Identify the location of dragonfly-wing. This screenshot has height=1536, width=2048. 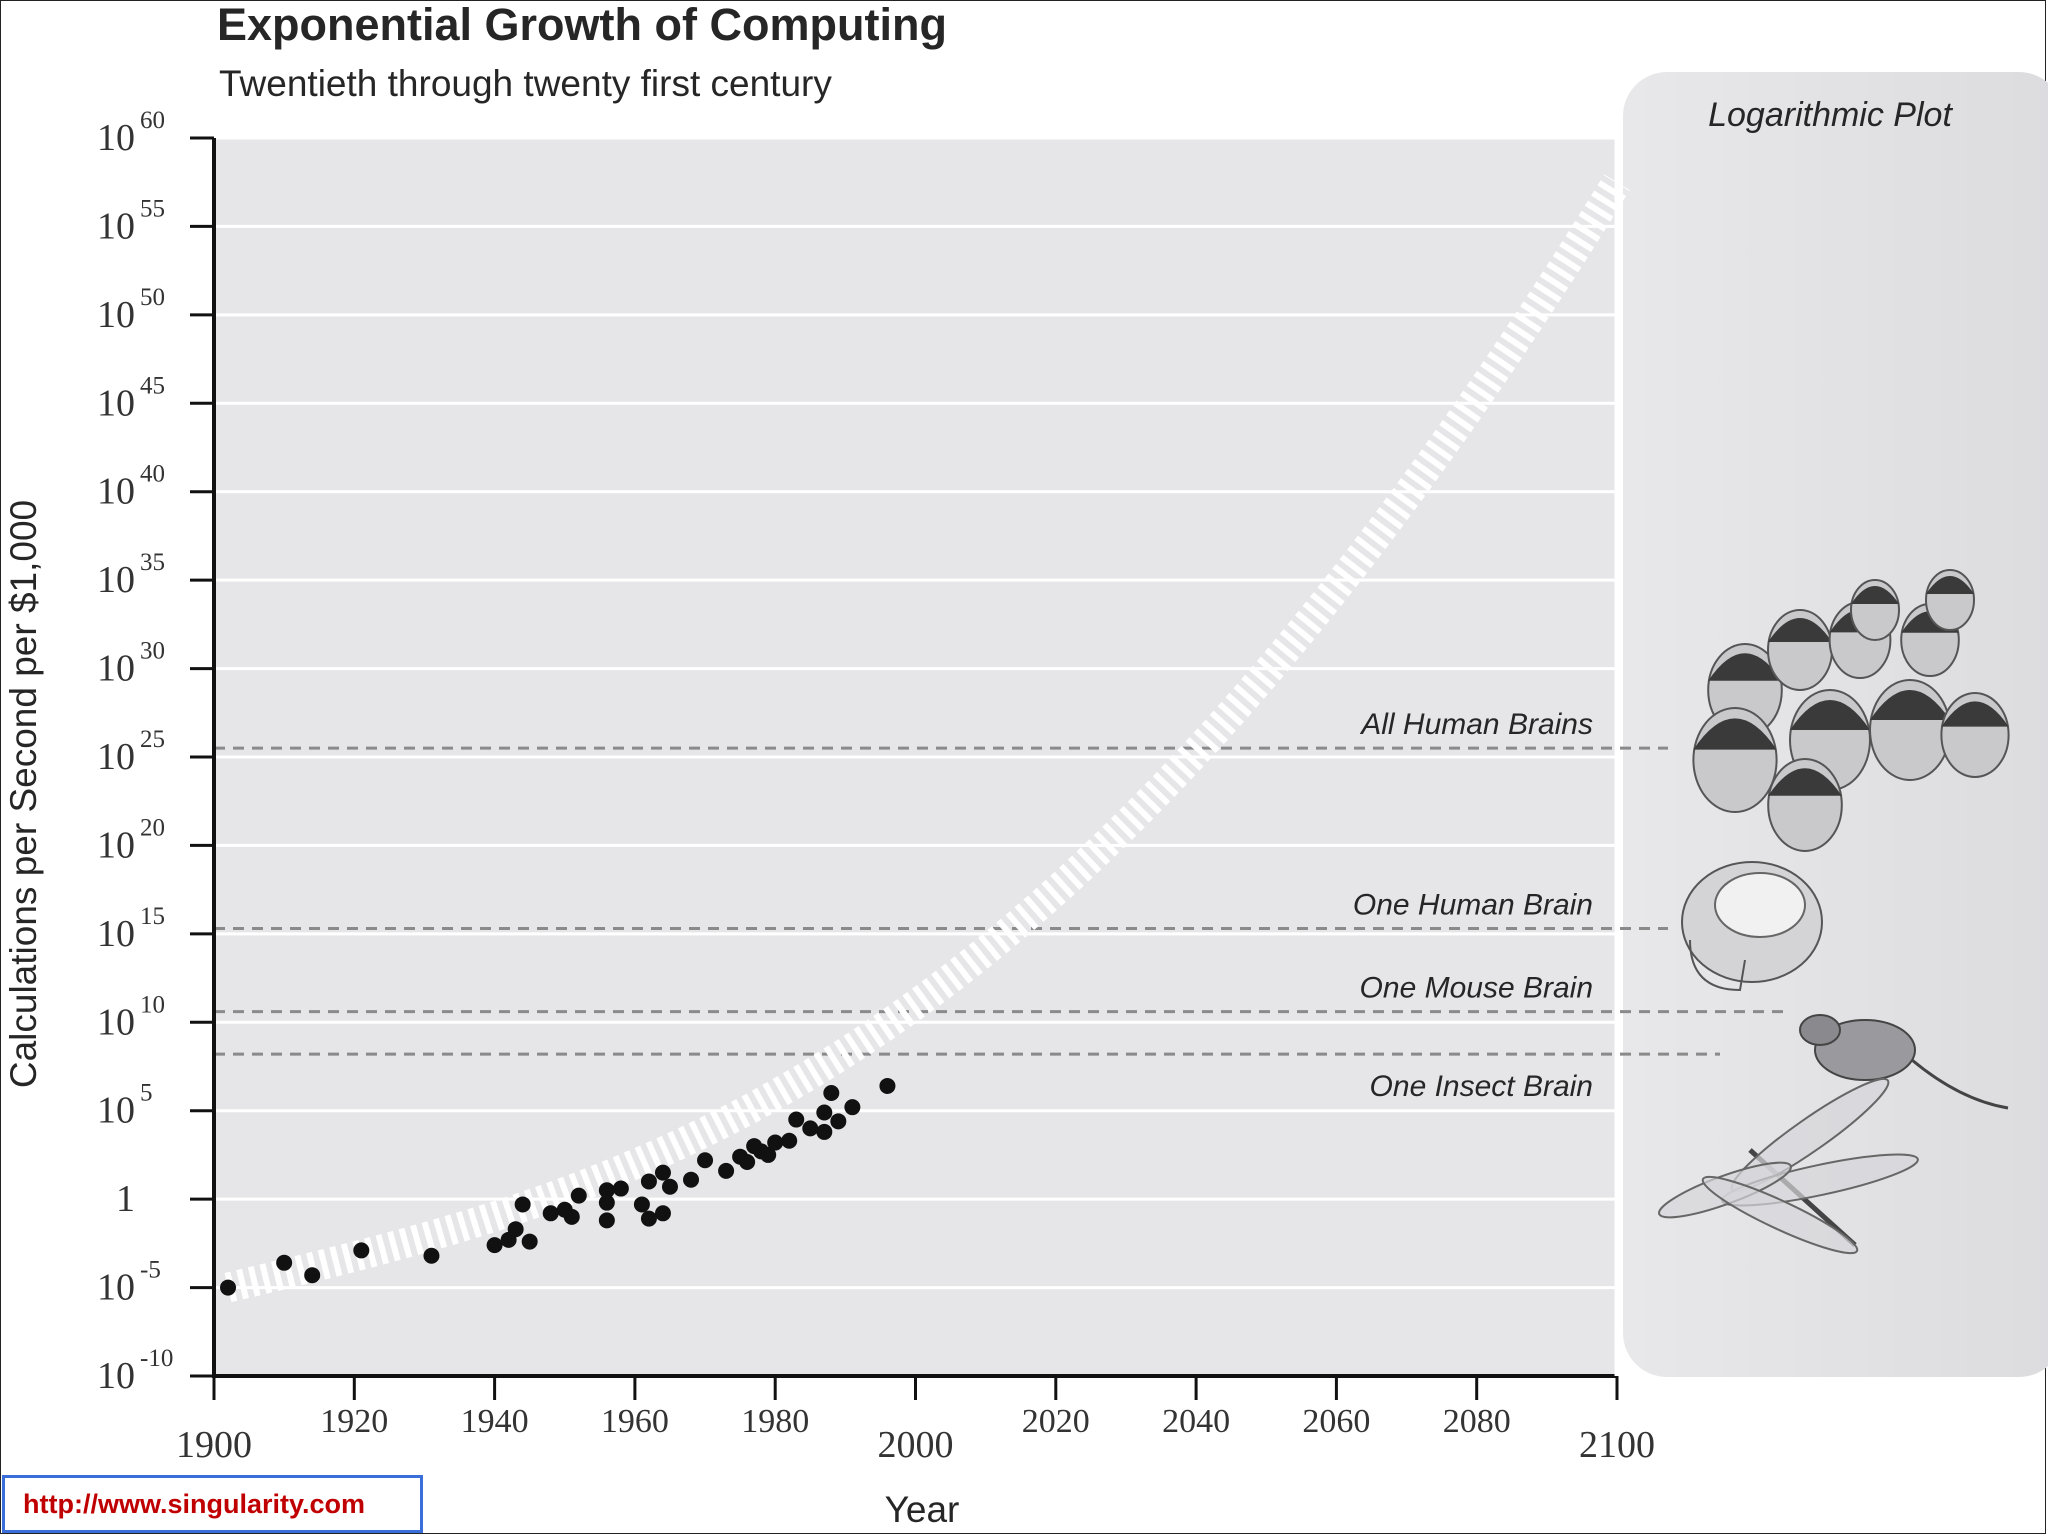
(1780, 1215).